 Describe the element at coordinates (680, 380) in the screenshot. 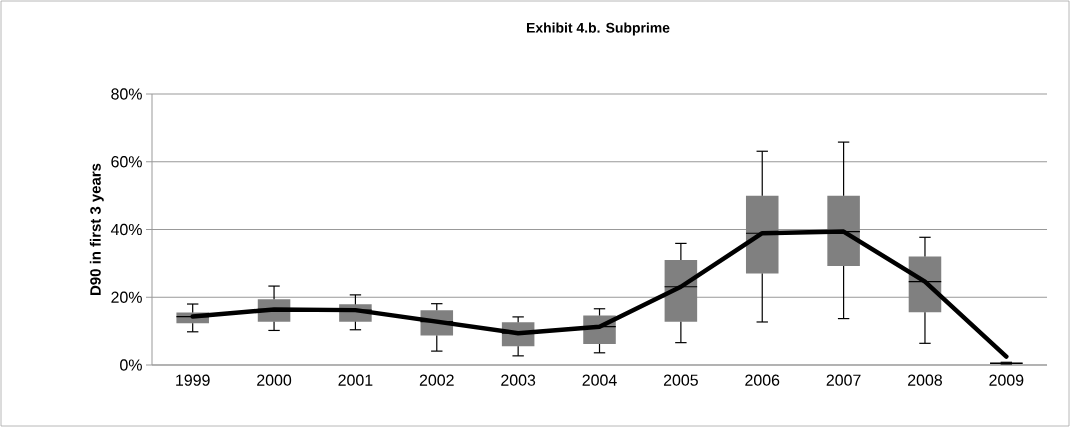

I see `x-tick-label: 2005` at that location.